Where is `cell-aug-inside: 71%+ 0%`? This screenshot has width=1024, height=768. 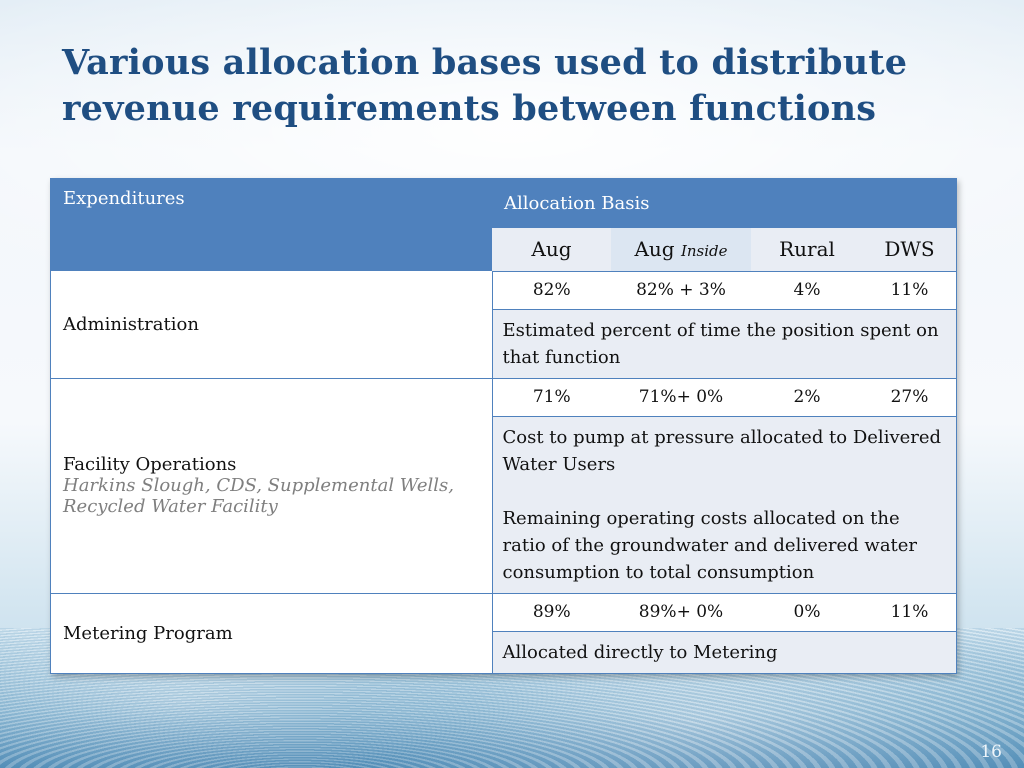
cell-aug-inside: 71%+ 0% is located at coordinates (681, 397).